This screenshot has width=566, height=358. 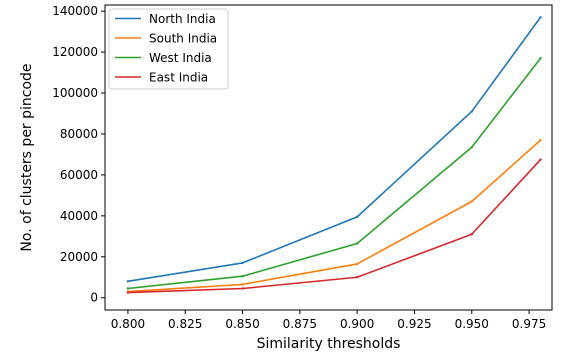 I want to click on y-tick-label: 20000, so click(x=79, y=257).